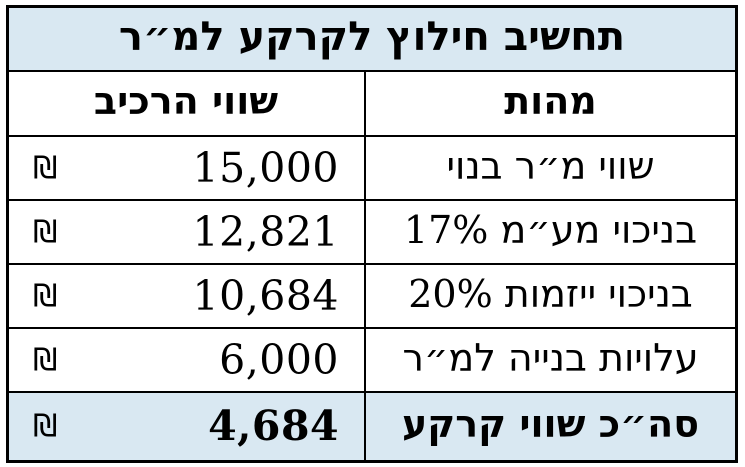  I want to click on essence-label: בניכוי מע״מ 17%, so click(550, 229).